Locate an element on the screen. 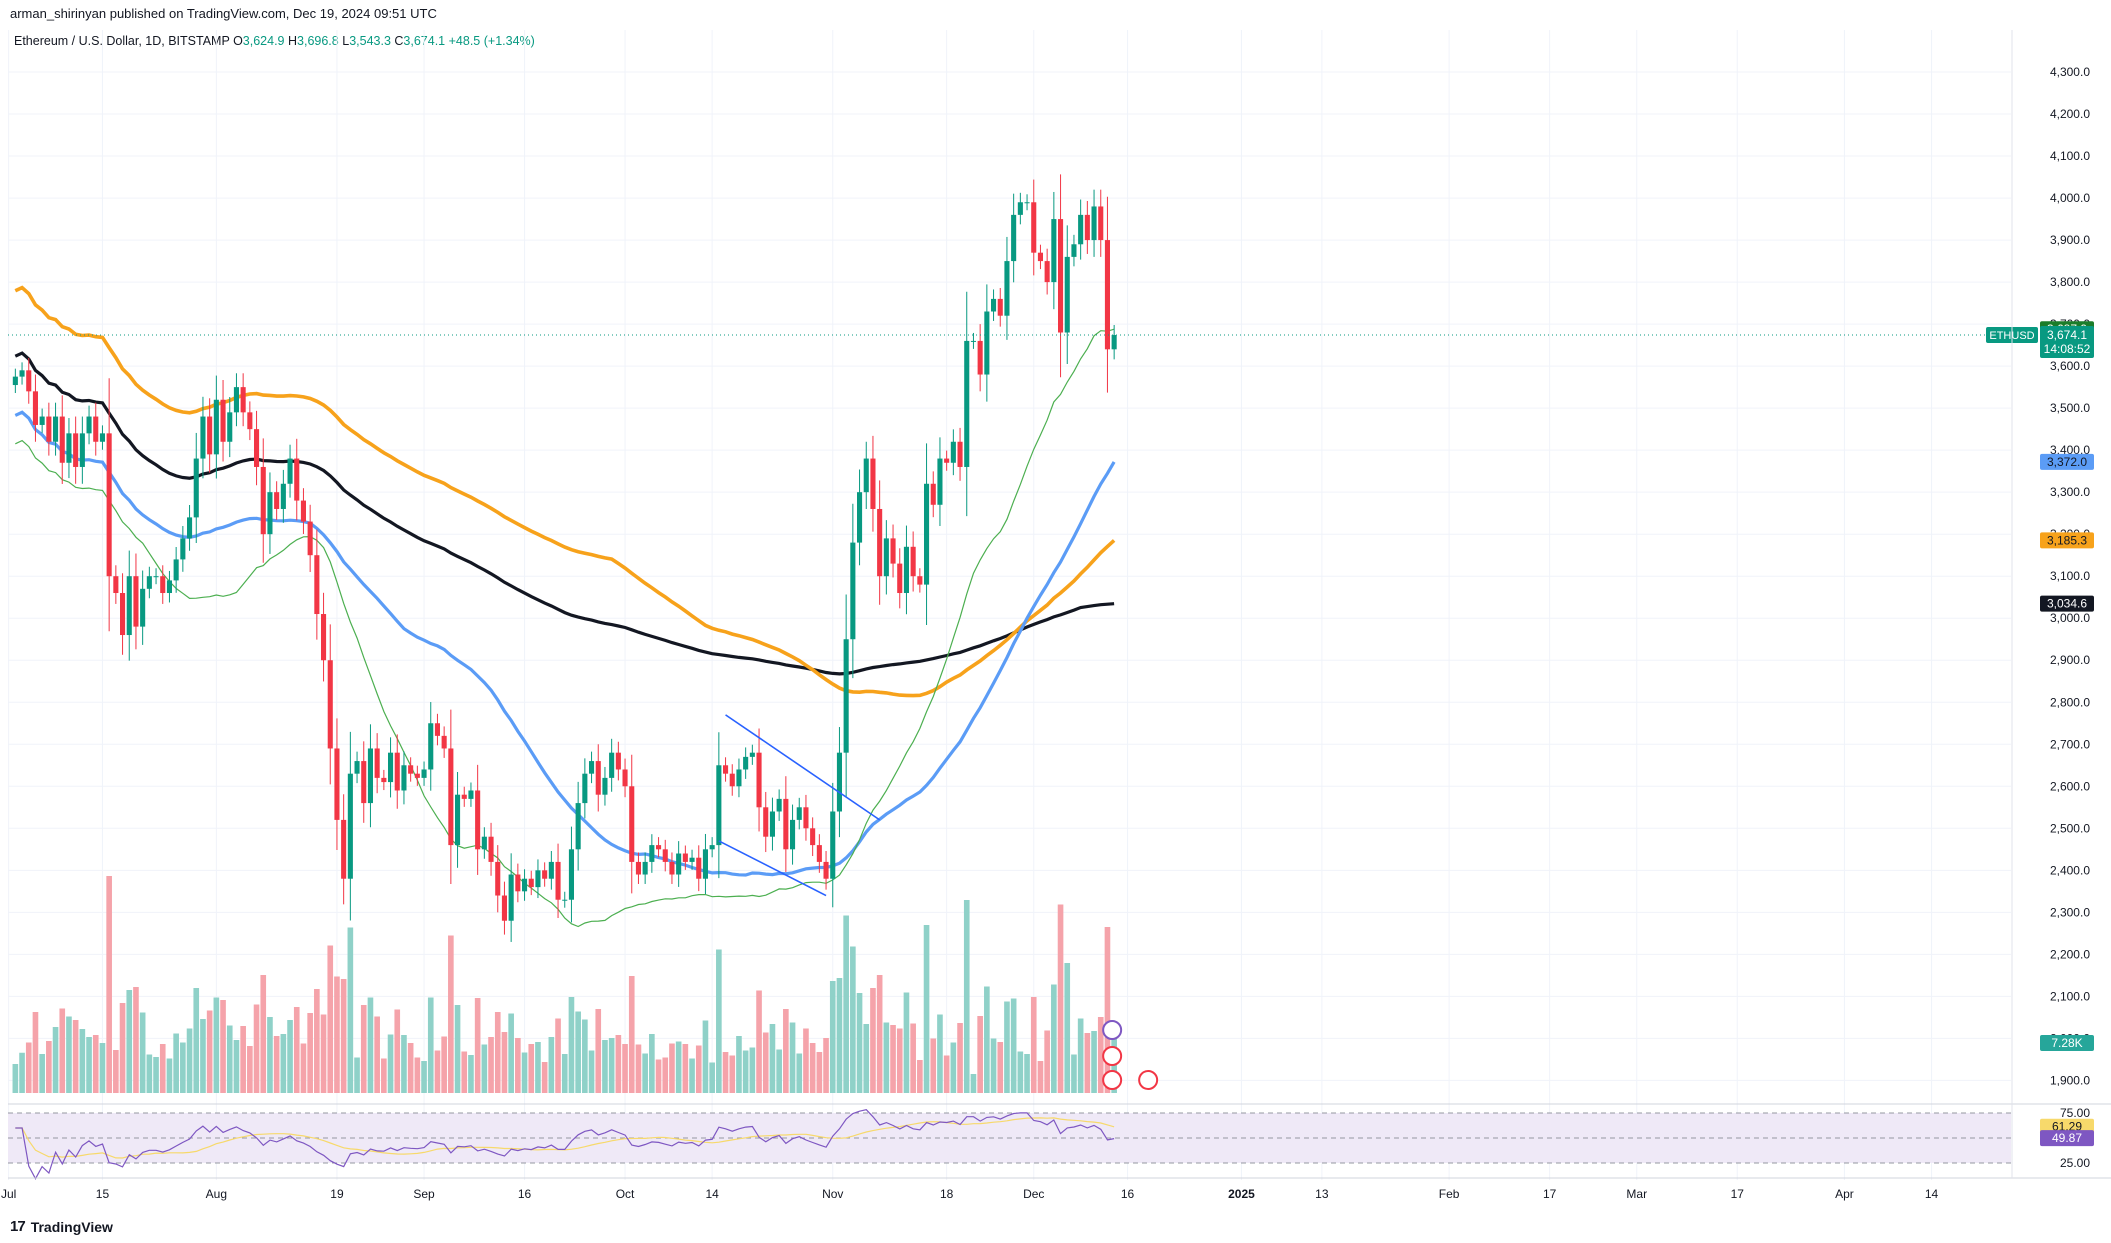 Image resolution: width=2111 pixels, height=1243 pixels. rsi-value-label-box is located at coordinates (2067, 1138).